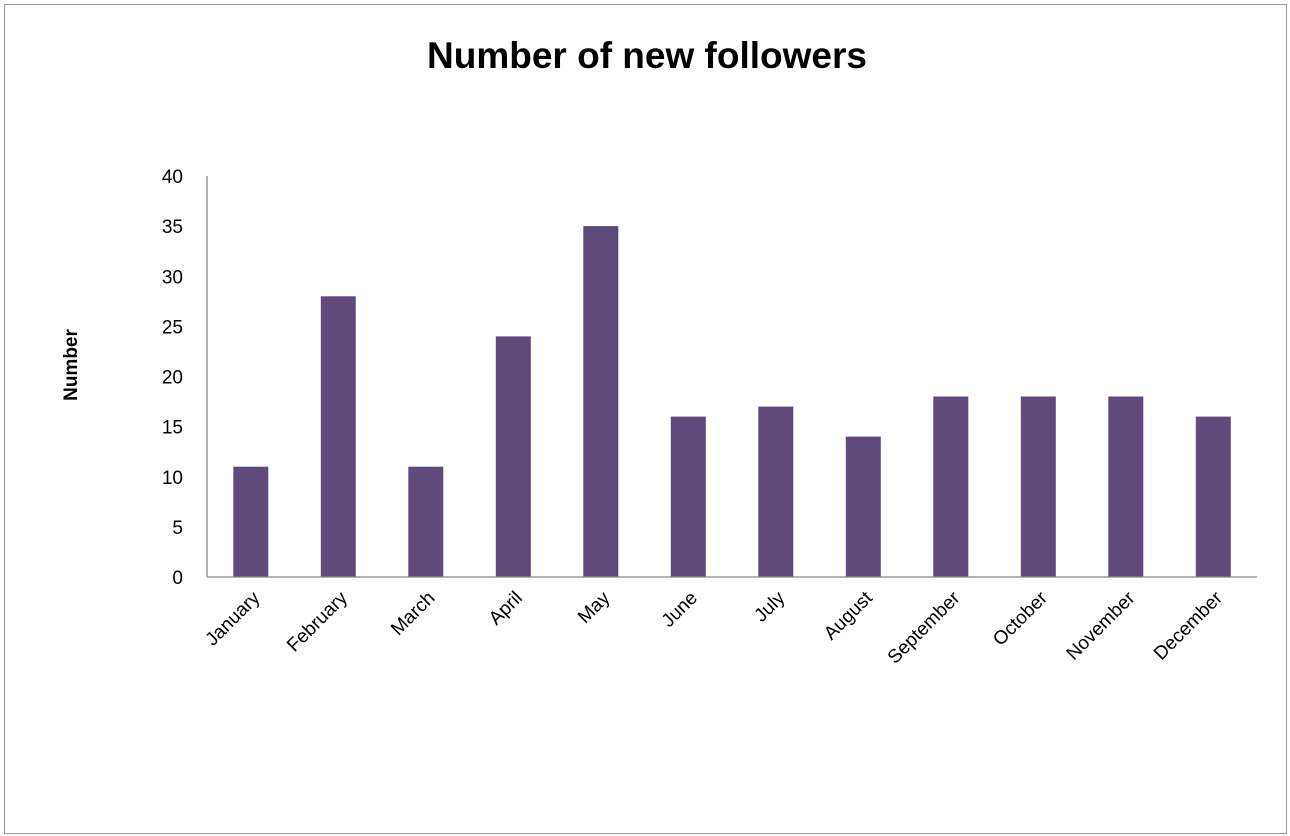  I want to click on y-tick-label: 40, so click(172, 177).